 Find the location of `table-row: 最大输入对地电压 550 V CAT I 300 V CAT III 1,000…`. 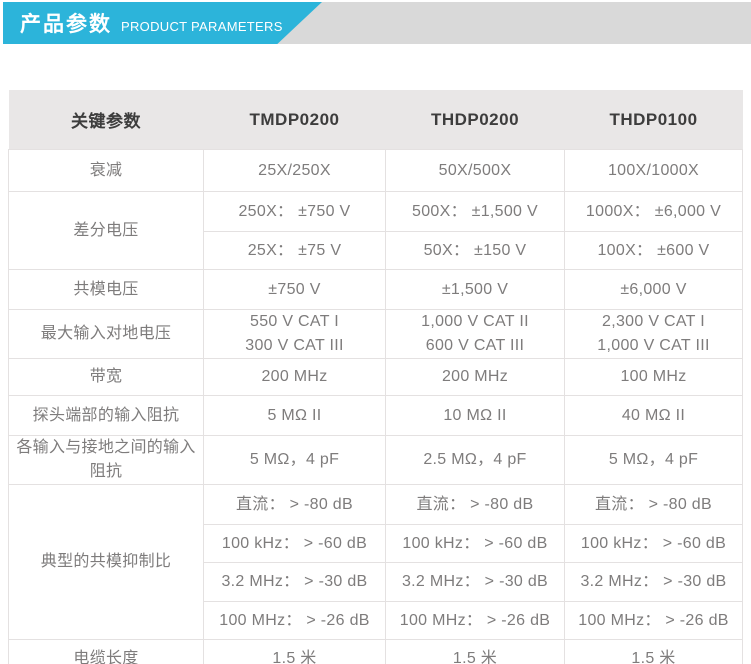

table-row: 最大输入对地电压 550 V CAT I 300 V CAT III 1,000… is located at coordinates (375, 334).